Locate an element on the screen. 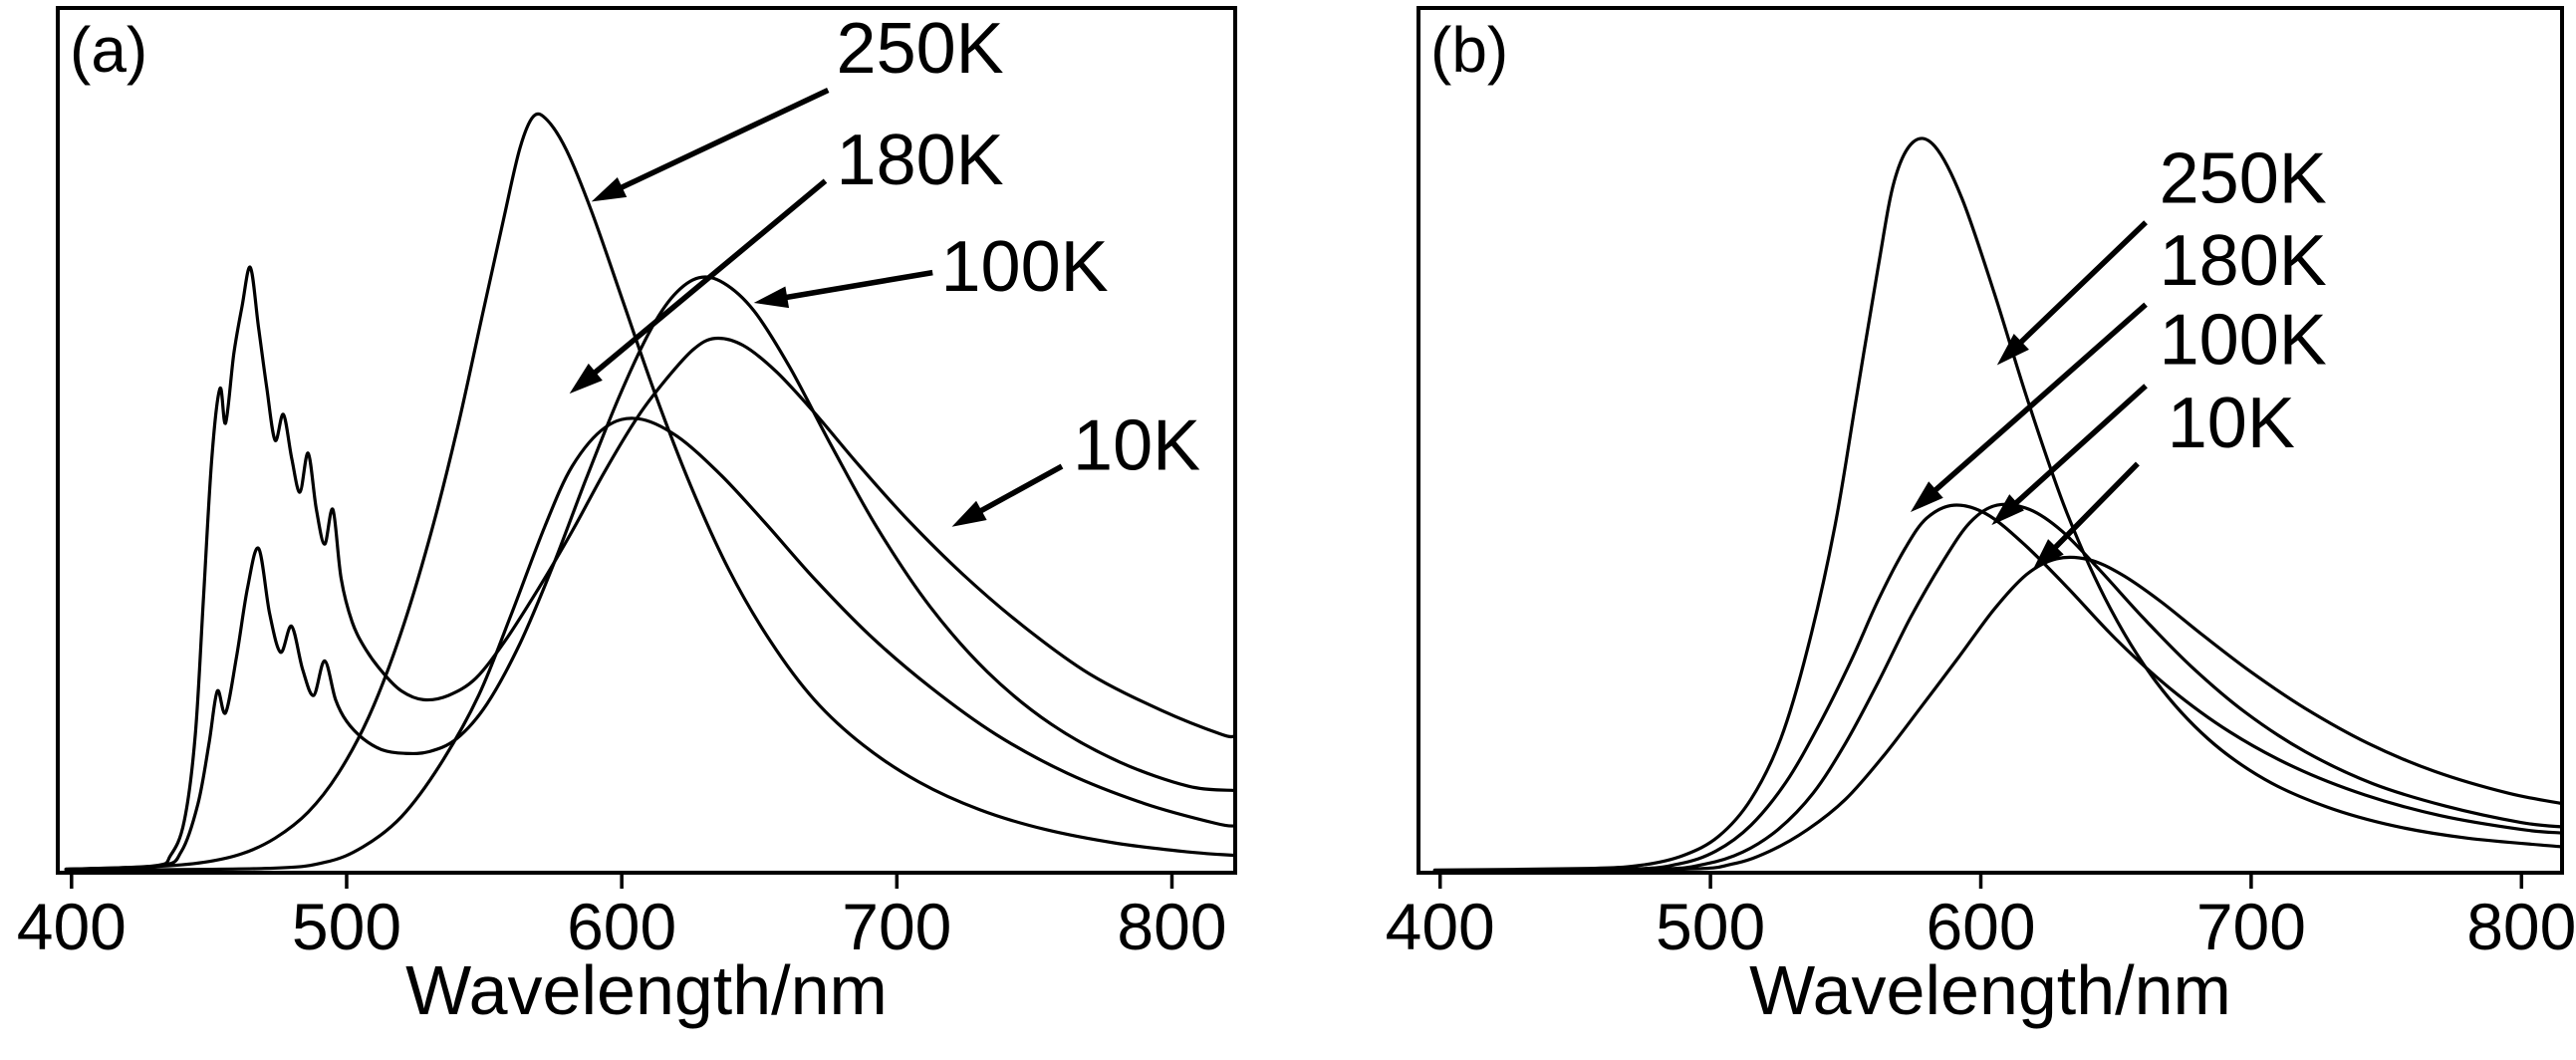 This screenshot has width=2576, height=1060. curve-10K is located at coordinates (1997, 714).